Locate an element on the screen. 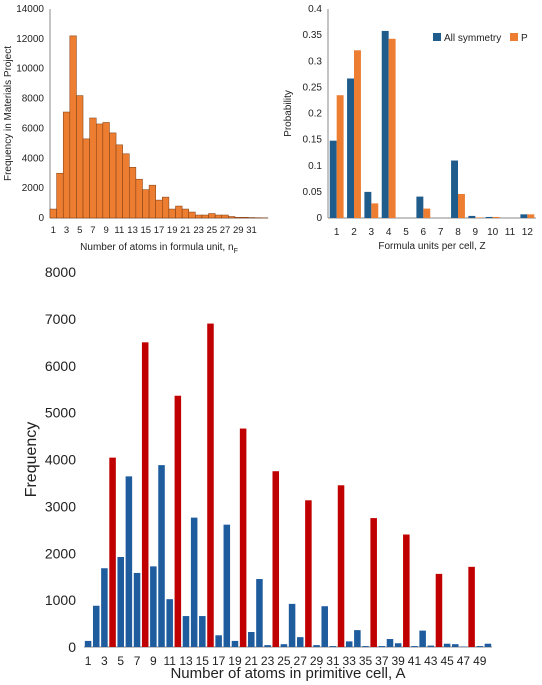  y-tick-label: 0.3 is located at coordinates (315, 61).